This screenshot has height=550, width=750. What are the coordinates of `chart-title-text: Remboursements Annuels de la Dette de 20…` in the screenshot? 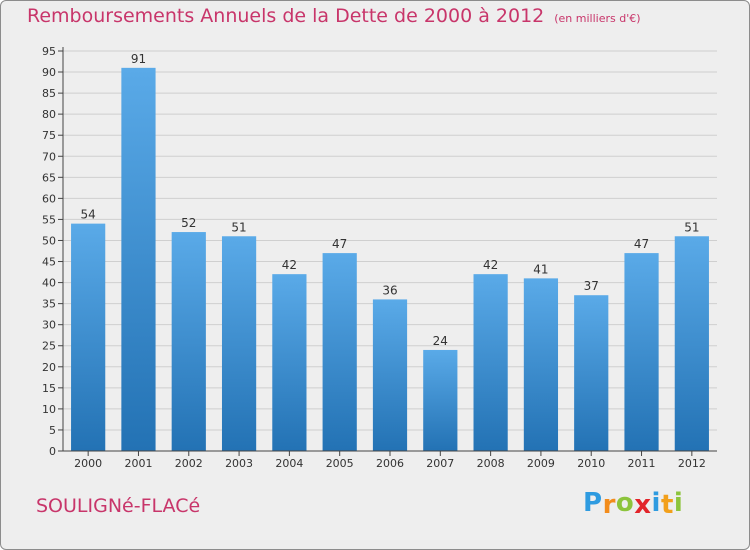 It's located at (286, 16).